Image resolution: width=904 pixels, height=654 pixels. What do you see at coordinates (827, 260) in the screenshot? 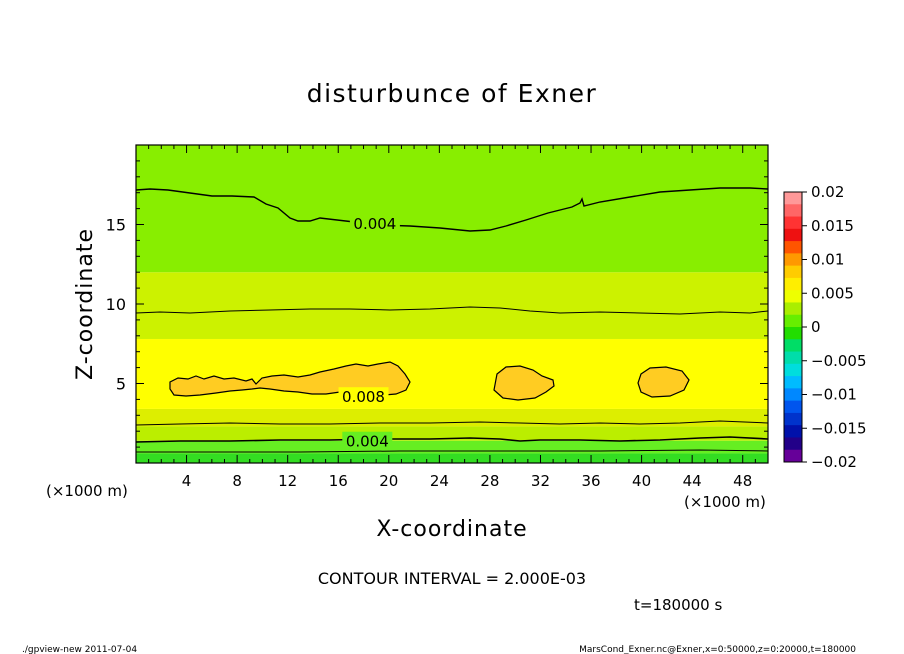
I see `colorbar-tick-label: 0.01` at bounding box center [827, 260].